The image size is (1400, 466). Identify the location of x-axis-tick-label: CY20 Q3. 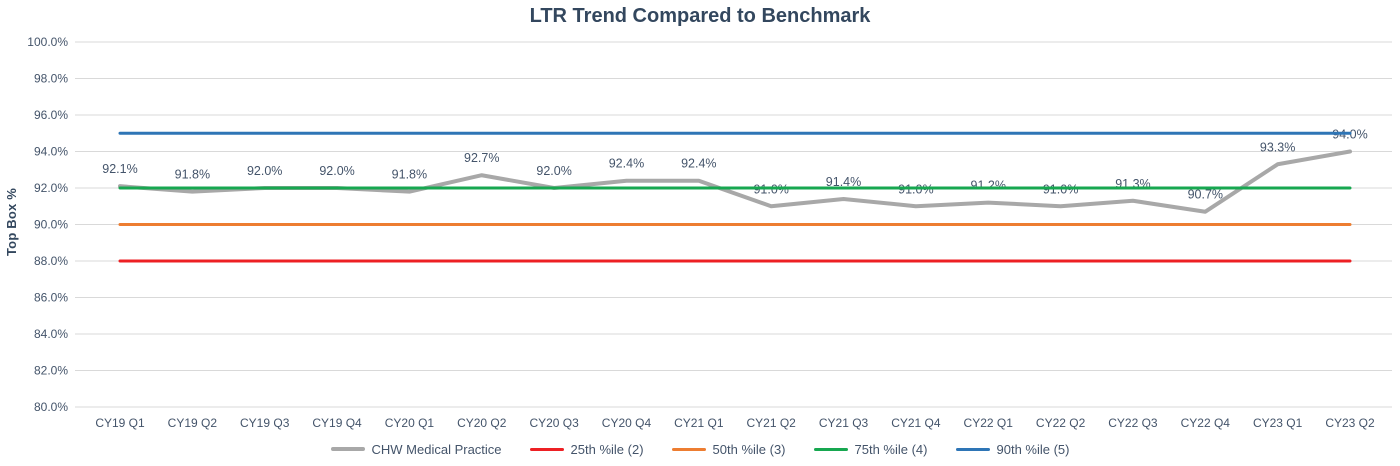
(554, 423).